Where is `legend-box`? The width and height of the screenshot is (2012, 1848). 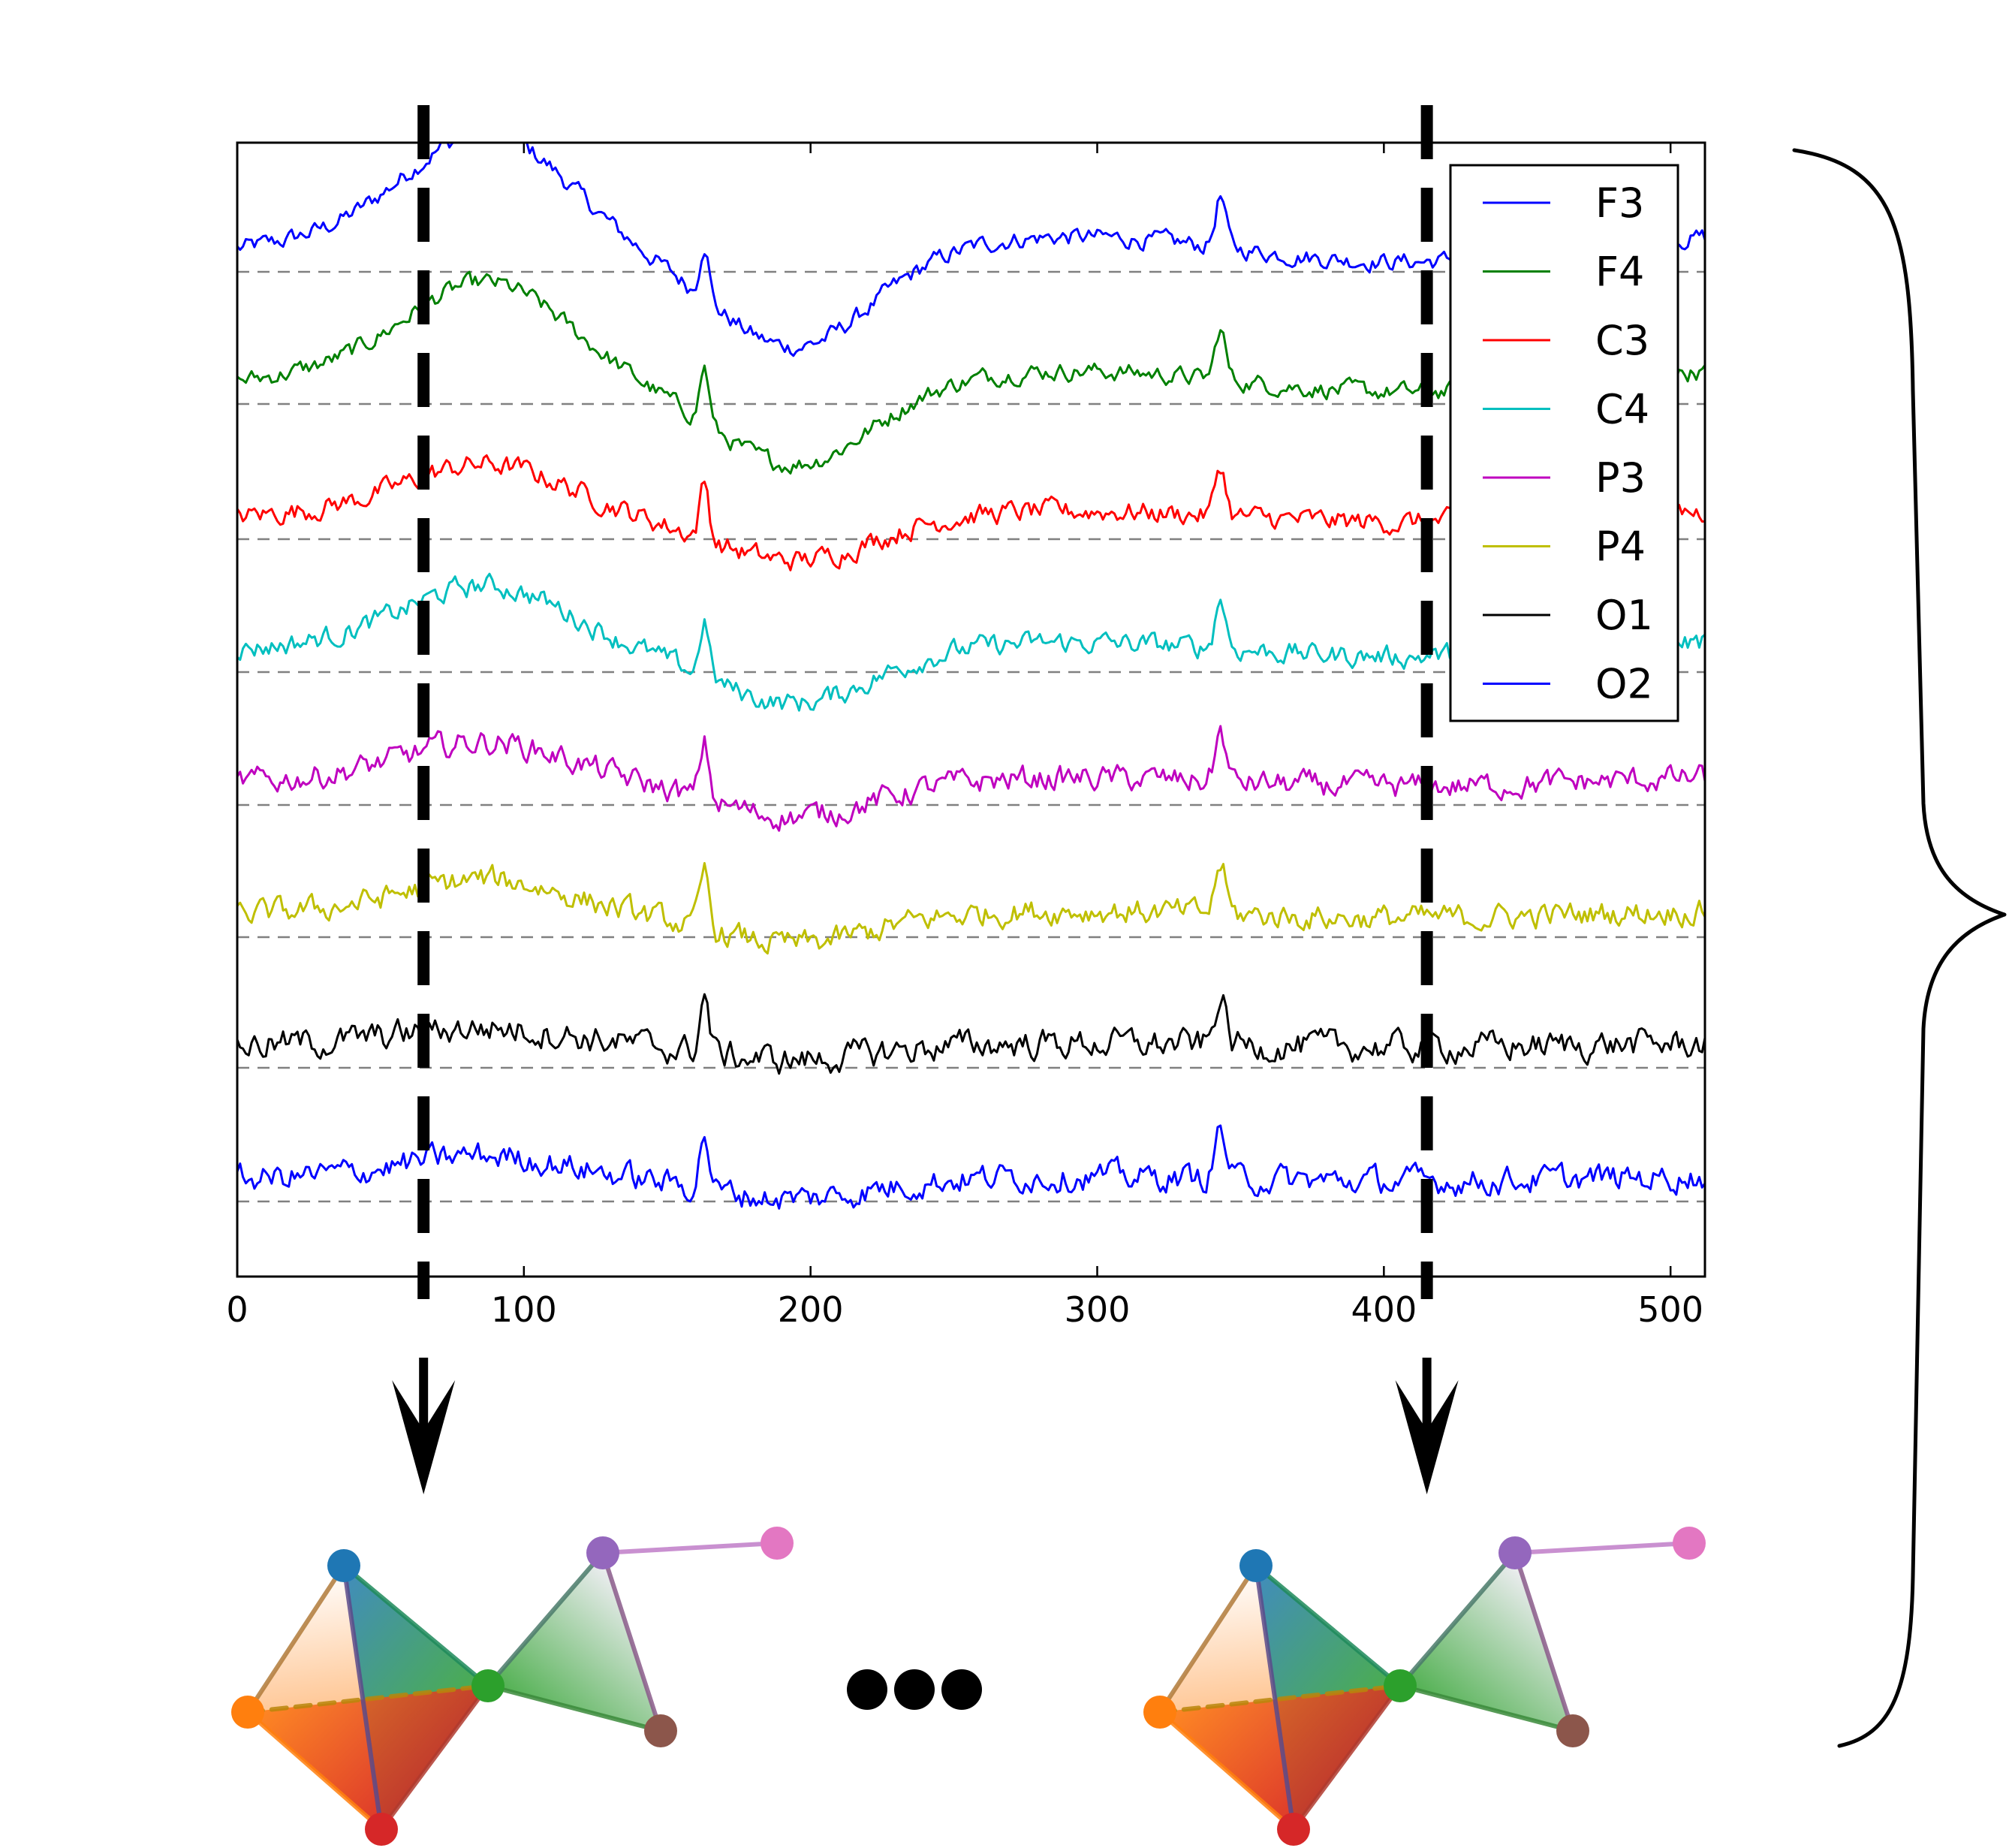 legend-box is located at coordinates (1564, 443).